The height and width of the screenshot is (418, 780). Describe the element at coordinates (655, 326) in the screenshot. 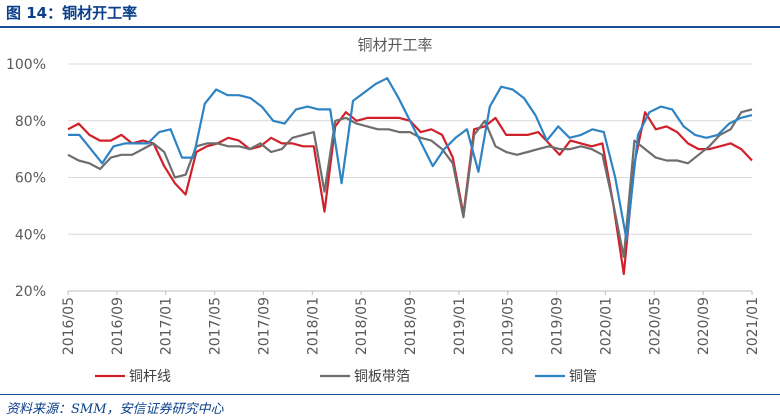

I see `x-tick-label: 2020/05` at that location.